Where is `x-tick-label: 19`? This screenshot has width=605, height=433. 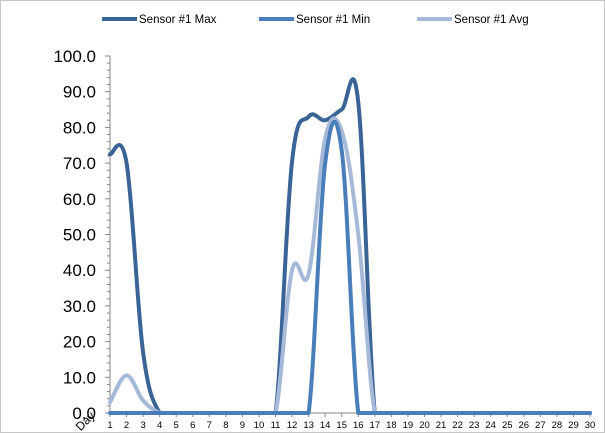
x-tick-label: 19 is located at coordinates (408, 425).